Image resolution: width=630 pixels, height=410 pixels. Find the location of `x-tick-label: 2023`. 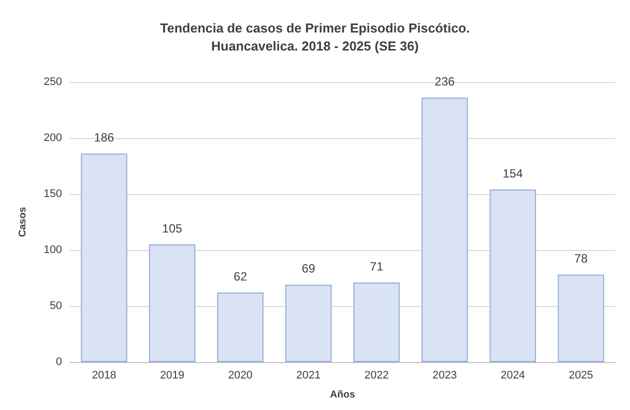

x-tick-label: 2023 is located at coordinates (444, 376).